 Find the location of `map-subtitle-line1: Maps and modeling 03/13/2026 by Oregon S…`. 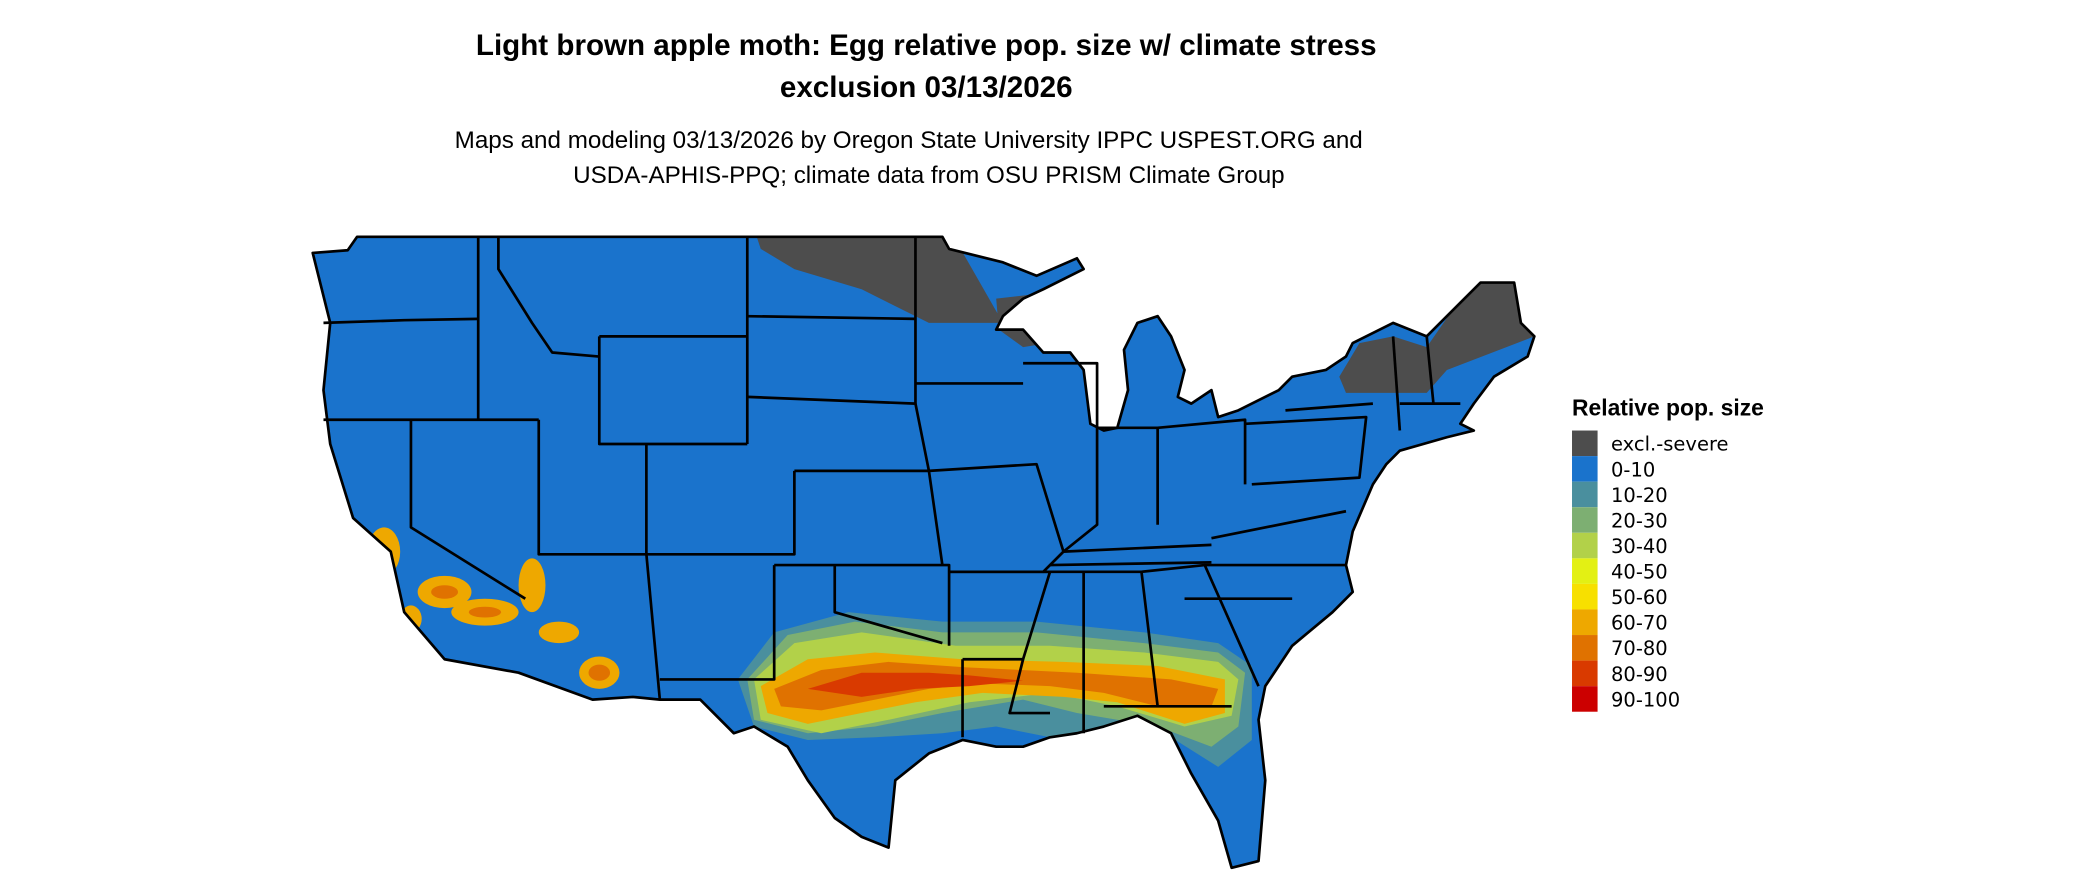

map-subtitle-line1: Maps and modeling 03/13/2026 by Oregon S… is located at coordinates (909, 140).